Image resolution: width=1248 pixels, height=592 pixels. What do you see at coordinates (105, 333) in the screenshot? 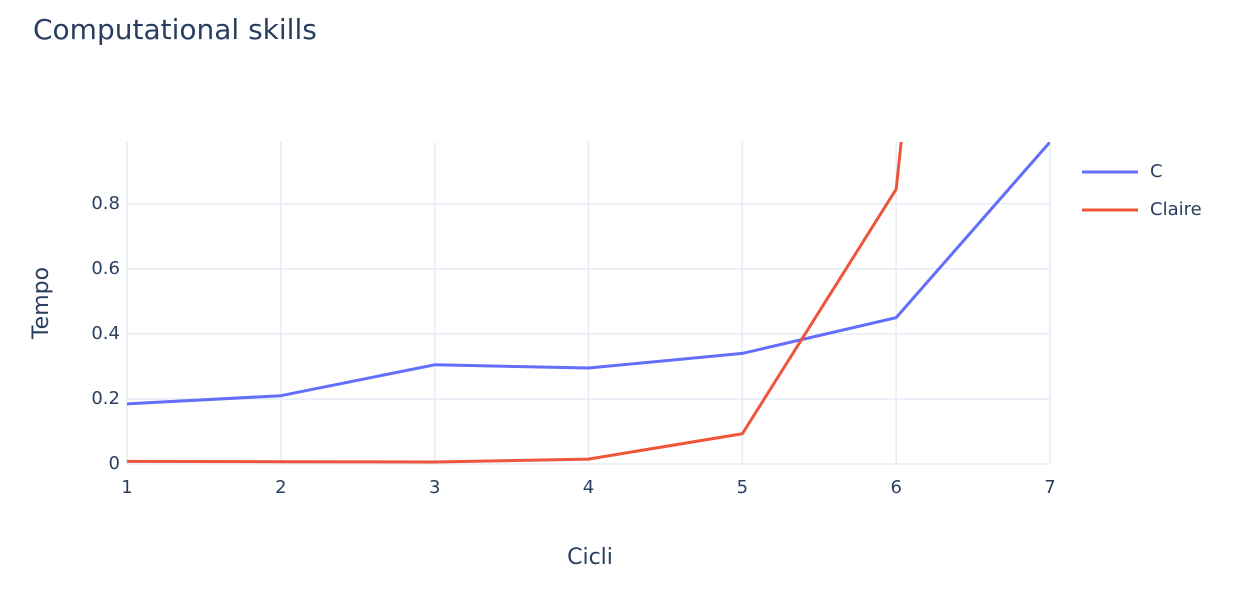
I see `y-tick-label: 0.4` at bounding box center [105, 333].